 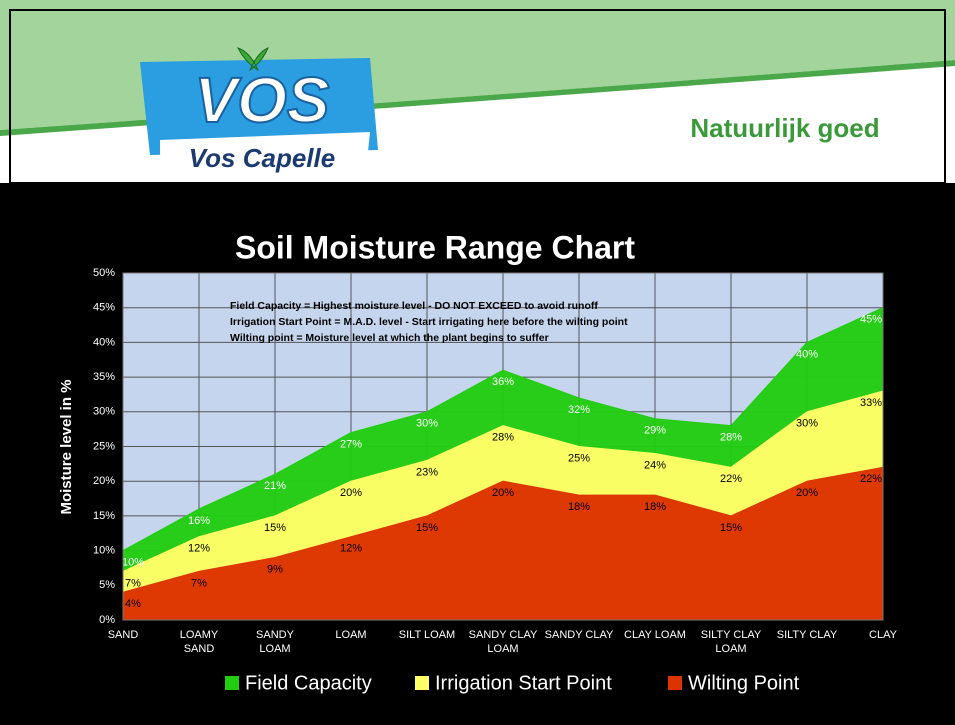 What do you see at coordinates (275, 486) in the screenshot?
I see `data-label: 21%` at bounding box center [275, 486].